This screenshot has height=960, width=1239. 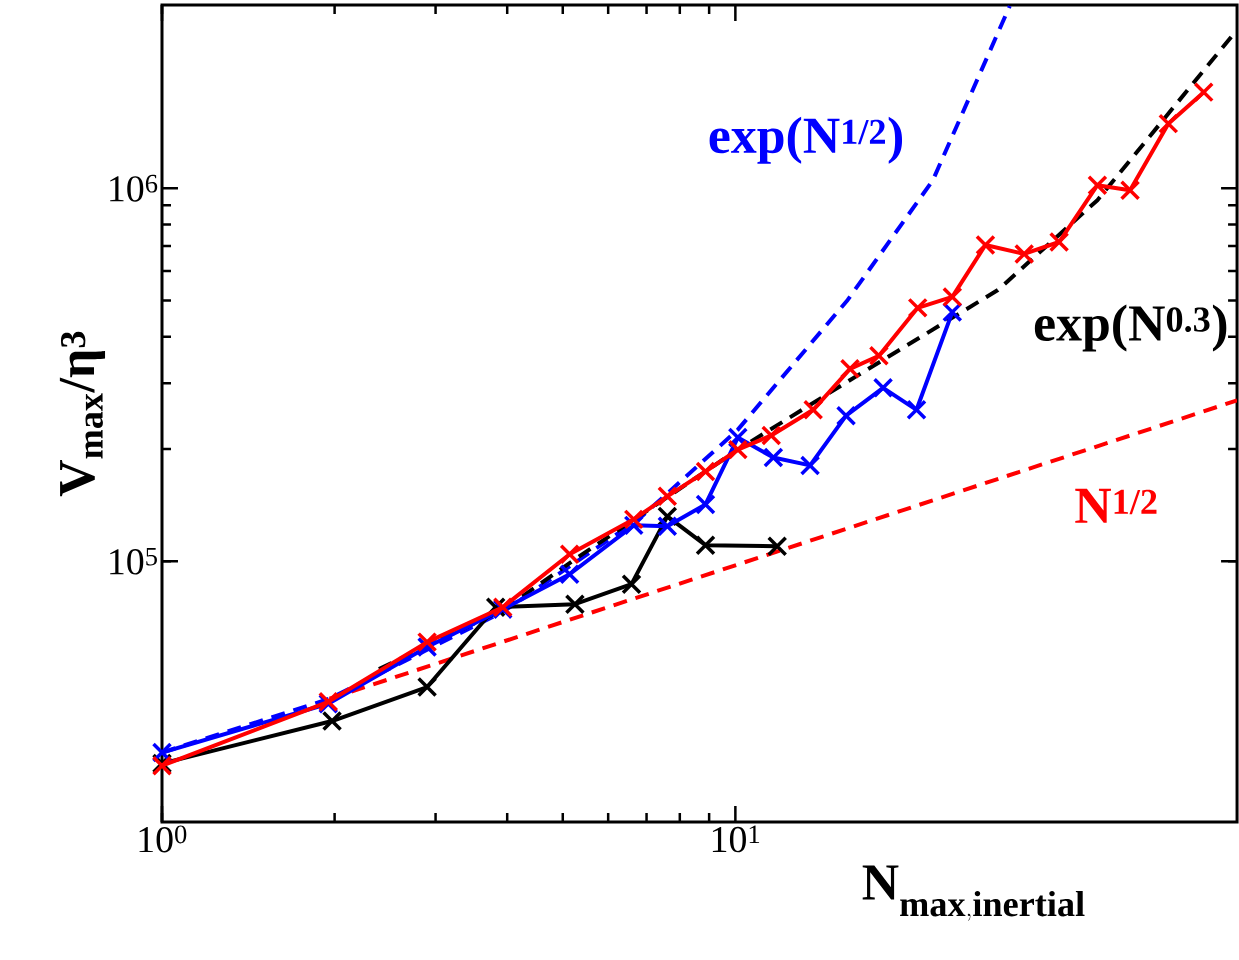 What do you see at coordinates (133, 561) in the screenshot?
I see `y-tick-label: 10$^{5}$` at bounding box center [133, 561].